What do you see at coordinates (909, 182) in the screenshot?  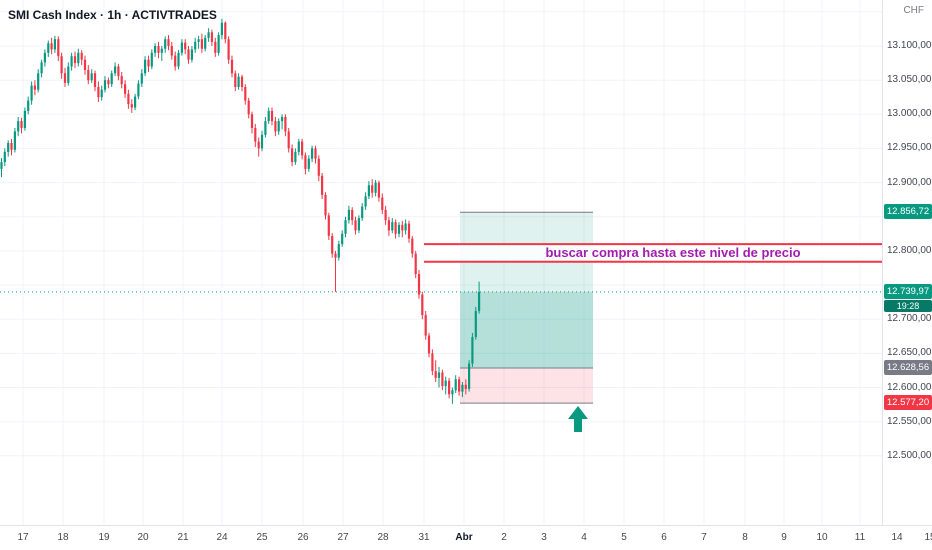 I see `price-axis-label: 12.900,00` at bounding box center [909, 182].